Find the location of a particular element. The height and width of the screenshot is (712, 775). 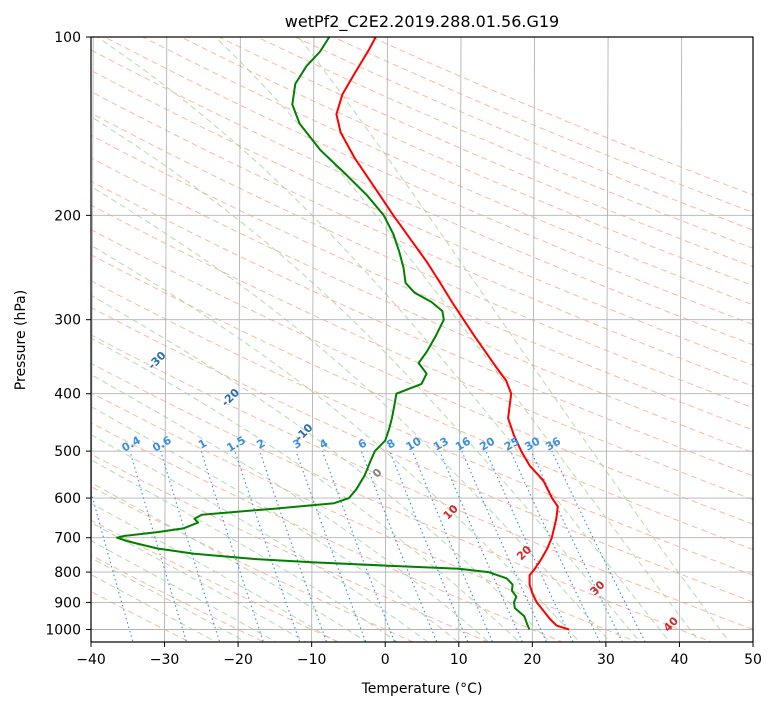

y-tick-label: 800 is located at coordinates (67, 573).